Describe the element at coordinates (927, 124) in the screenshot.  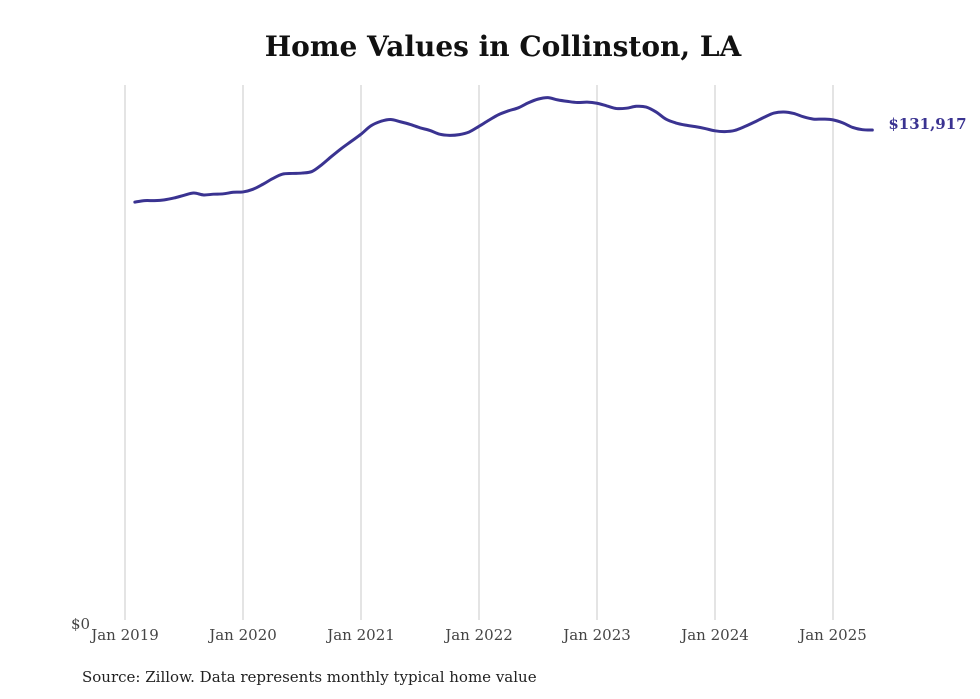
I see `end-value-label: $131,917` at that location.